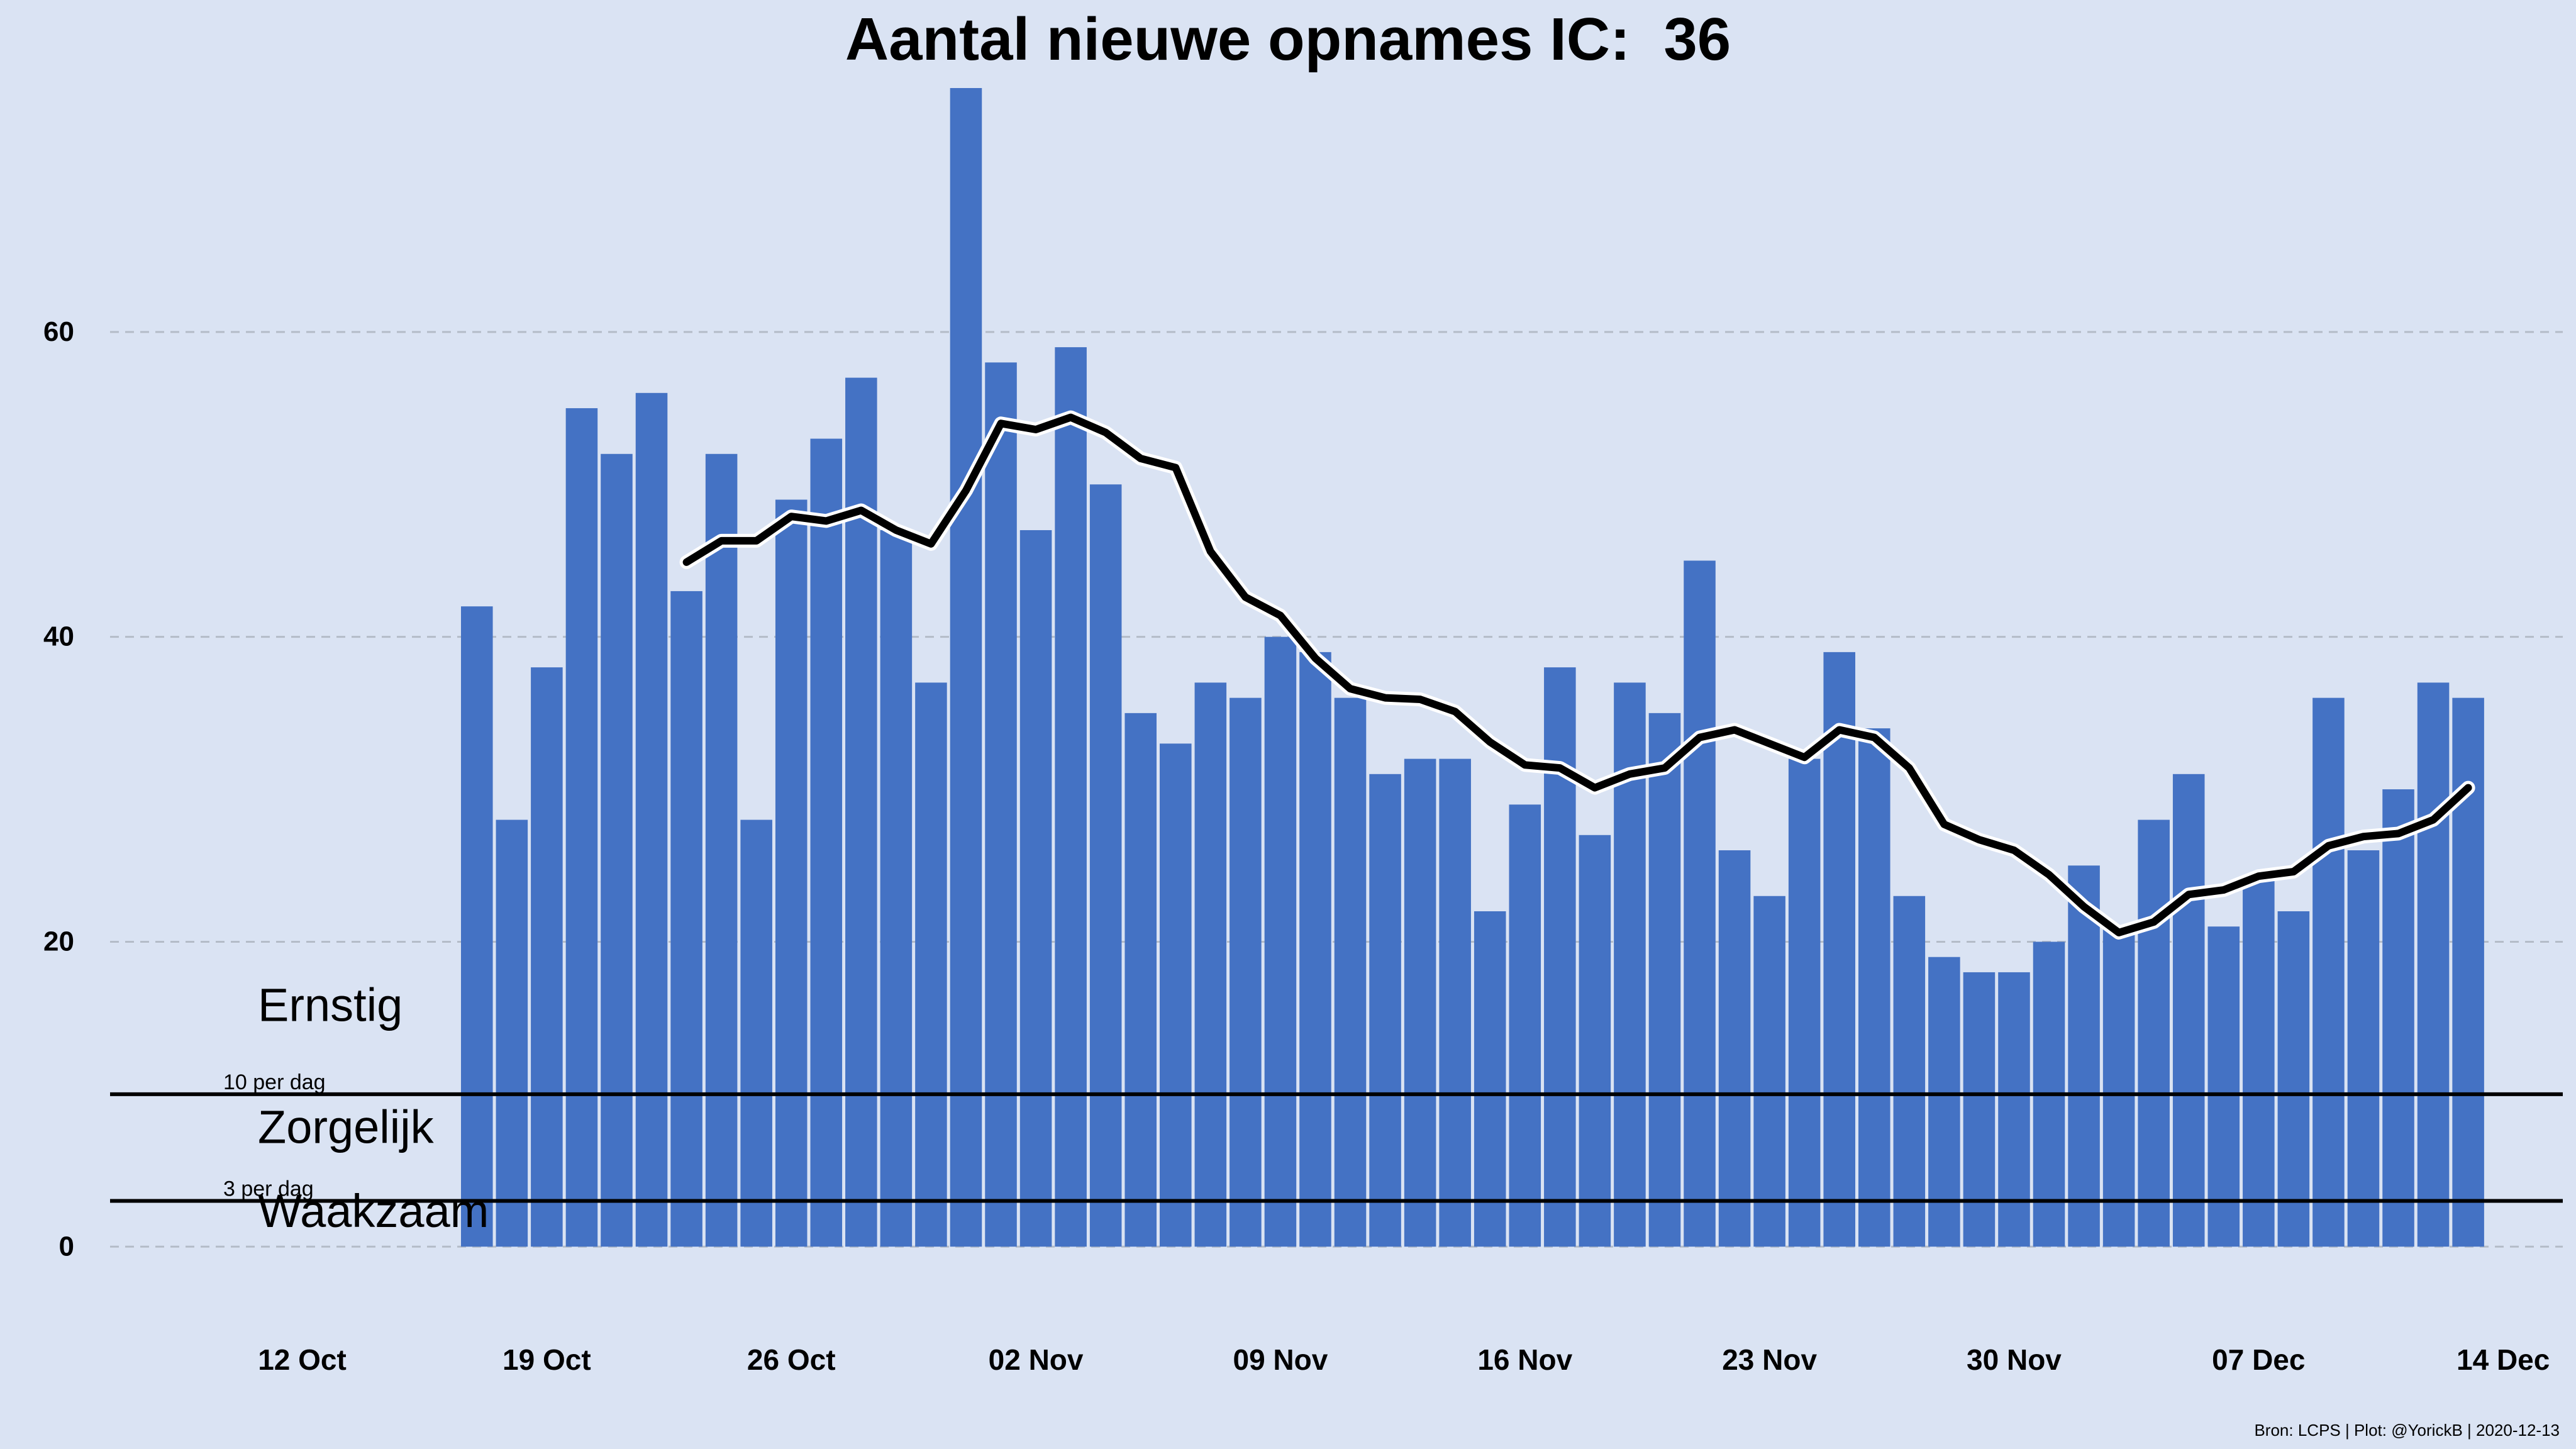  I want to click on chart-title: Aantal nieuwe opnames IC: 36, so click(1288, 39).